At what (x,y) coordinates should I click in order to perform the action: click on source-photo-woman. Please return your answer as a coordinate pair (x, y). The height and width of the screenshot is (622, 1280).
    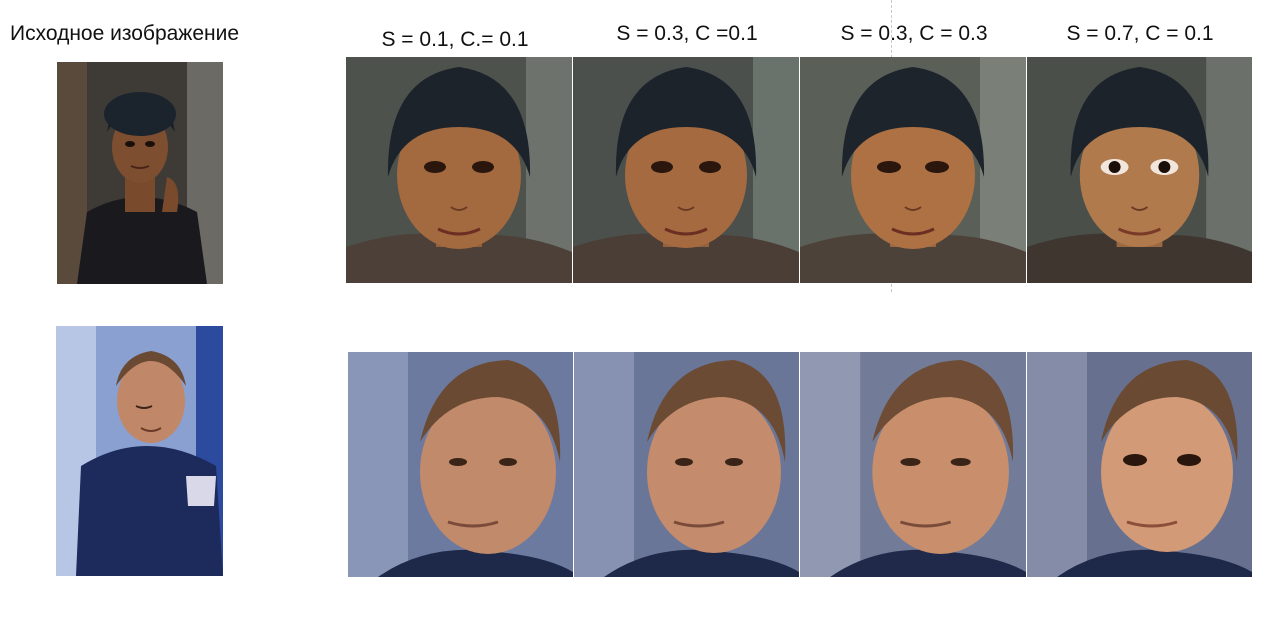
    Looking at the image, I should click on (140, 173).